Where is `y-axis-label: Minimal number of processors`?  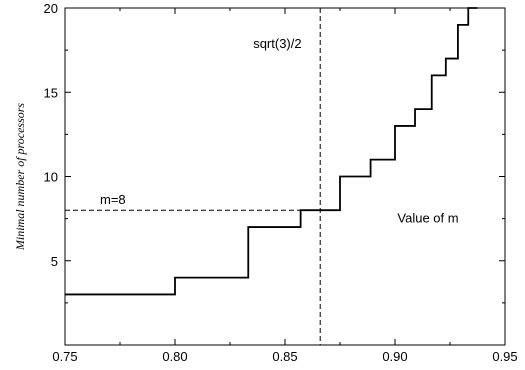
y-axis-label: Minimal number of processors is located at coordinates (20, 177).